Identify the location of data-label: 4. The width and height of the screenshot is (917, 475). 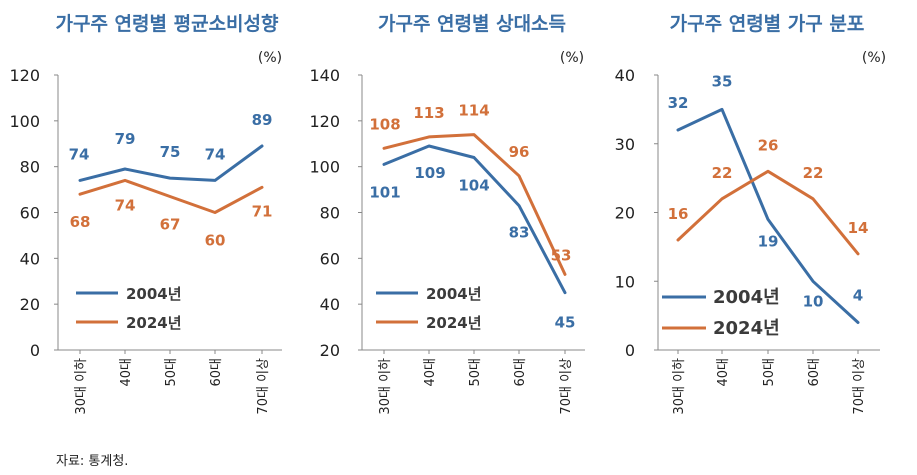
(858, 296).